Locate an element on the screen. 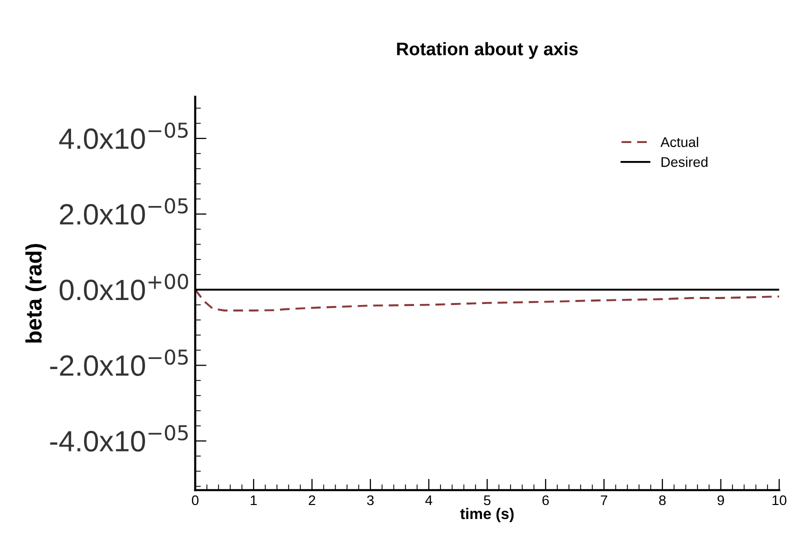  x-tick-label: 9 is located at coordinates (721, 500).